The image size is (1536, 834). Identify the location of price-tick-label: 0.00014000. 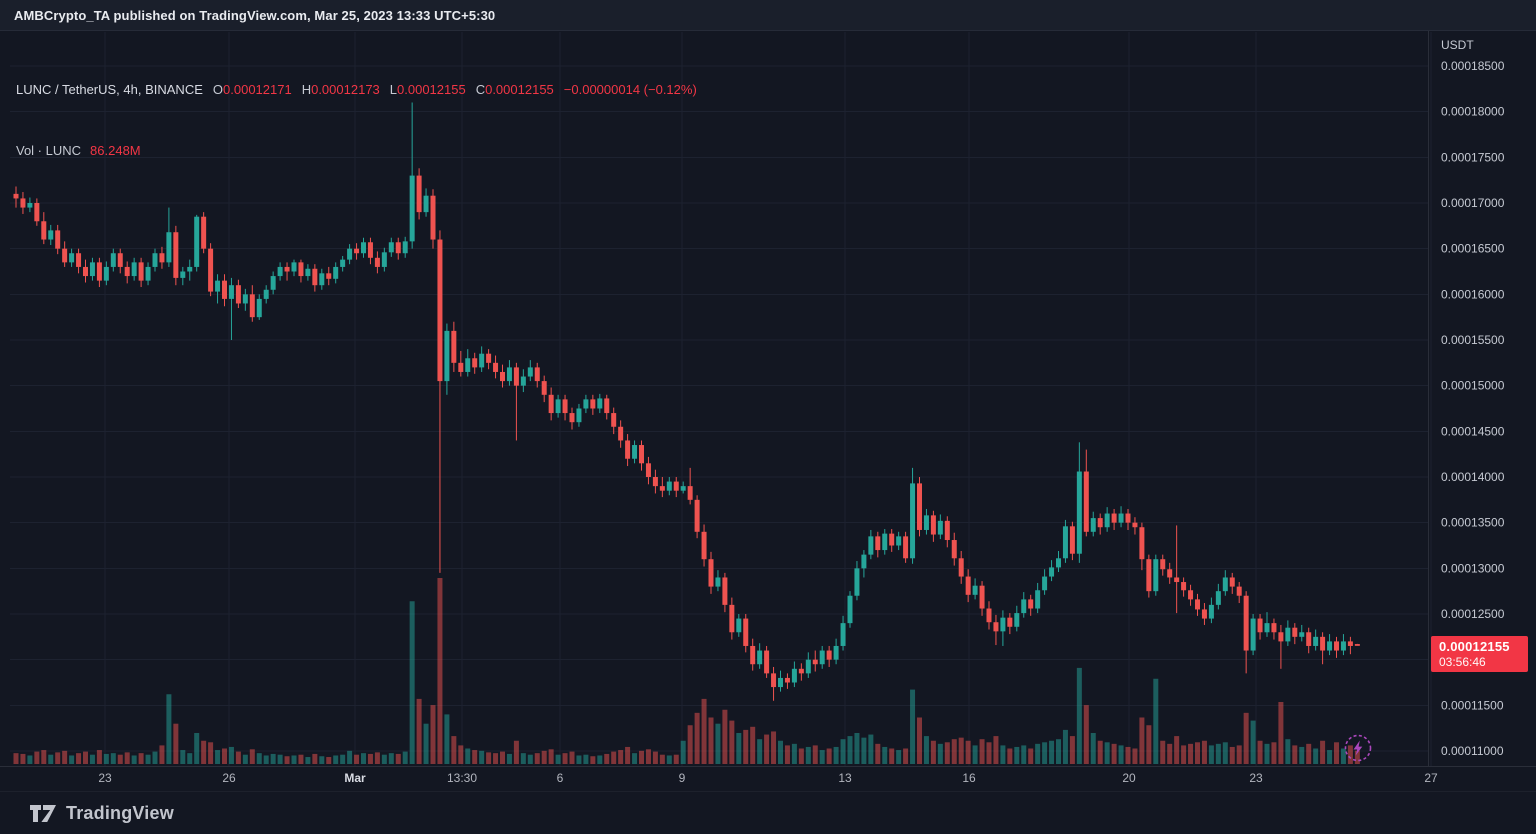
(1473, 477).